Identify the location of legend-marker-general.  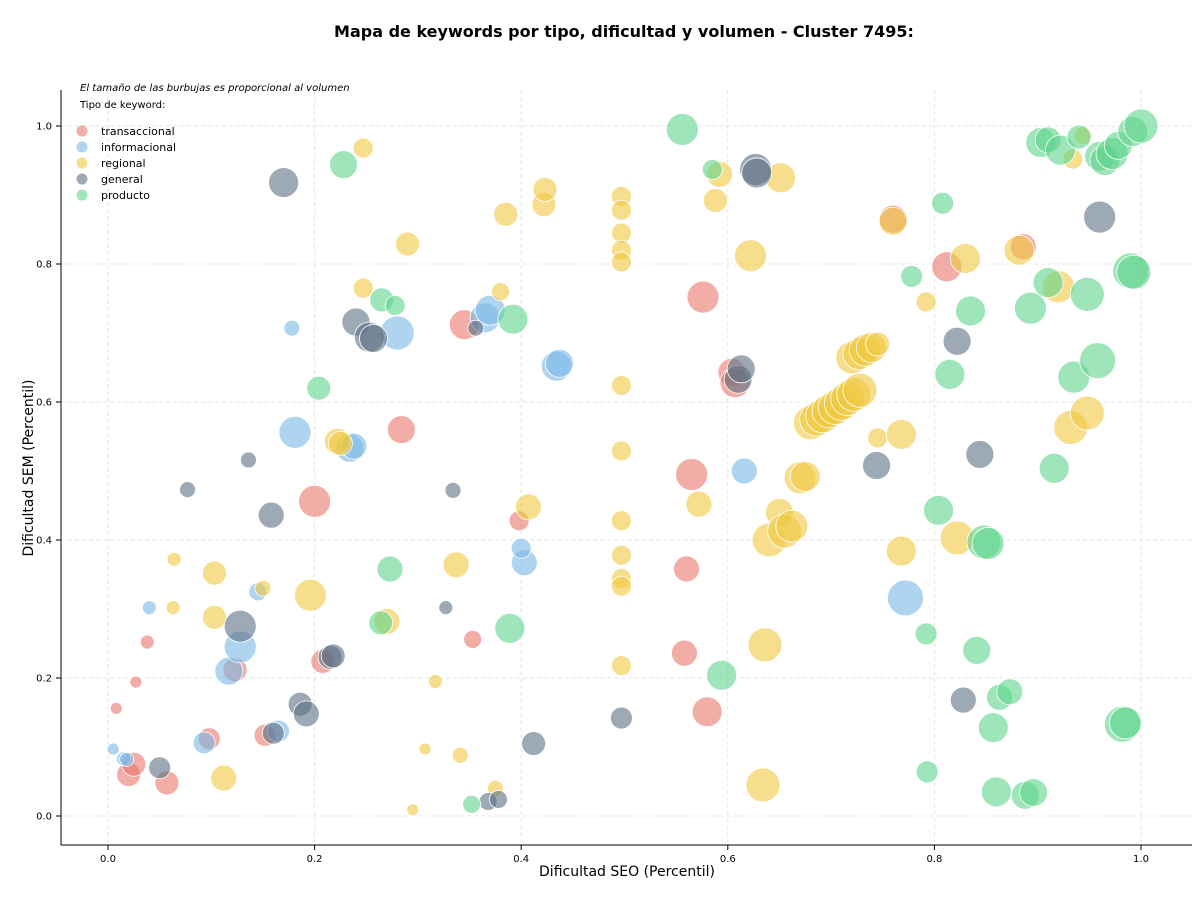
(82, 179).